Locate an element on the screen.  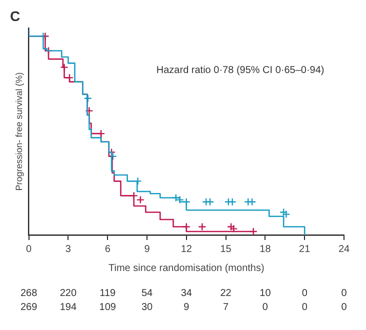
annotation: Hazard ratio 0·78 (95% CI 0·65–0·94) is located at coordinates (240, 70).